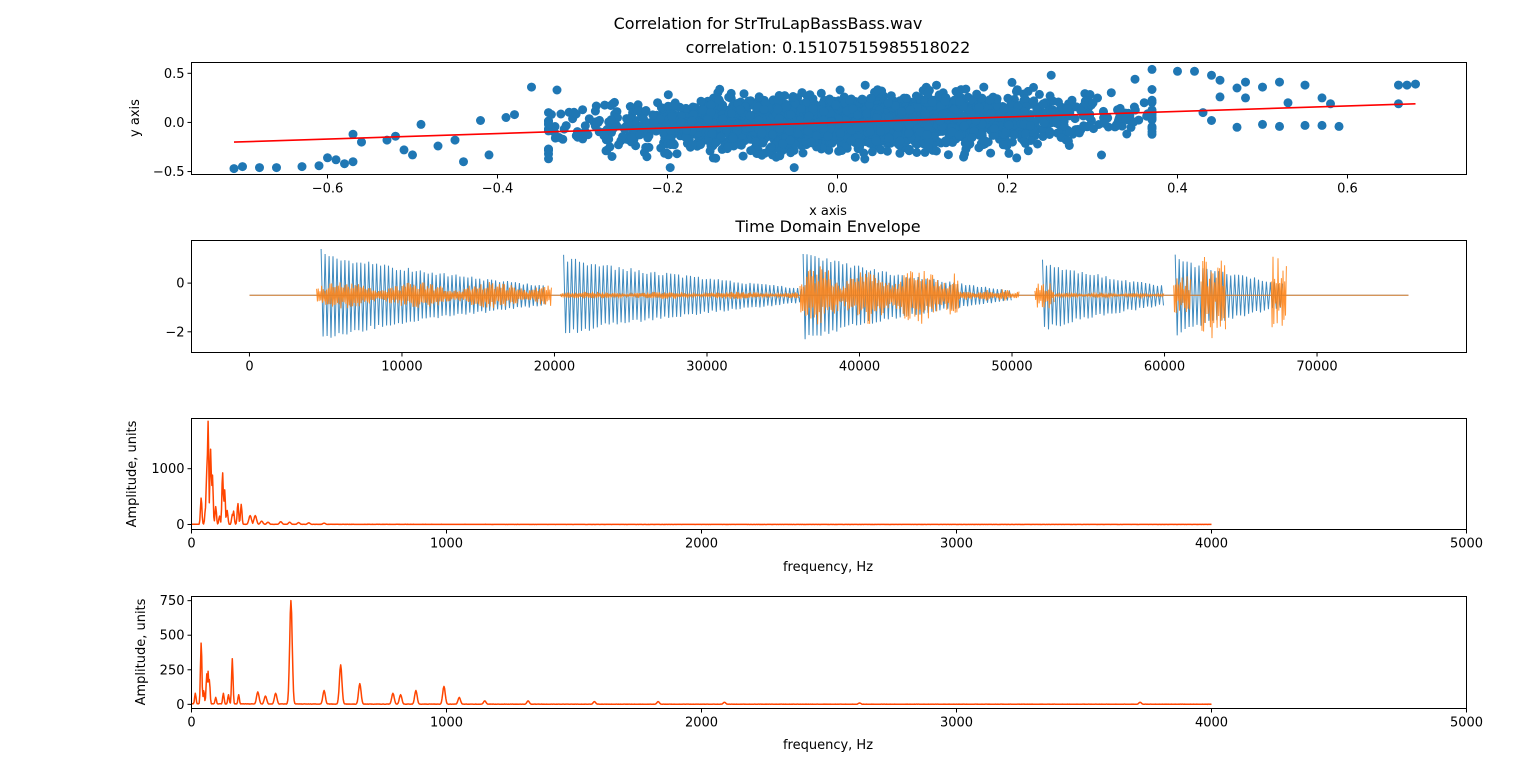 This screenshot has width=1536, height=762. I want to click on scatter-y-axis-label: y axis, so click(135, 118).